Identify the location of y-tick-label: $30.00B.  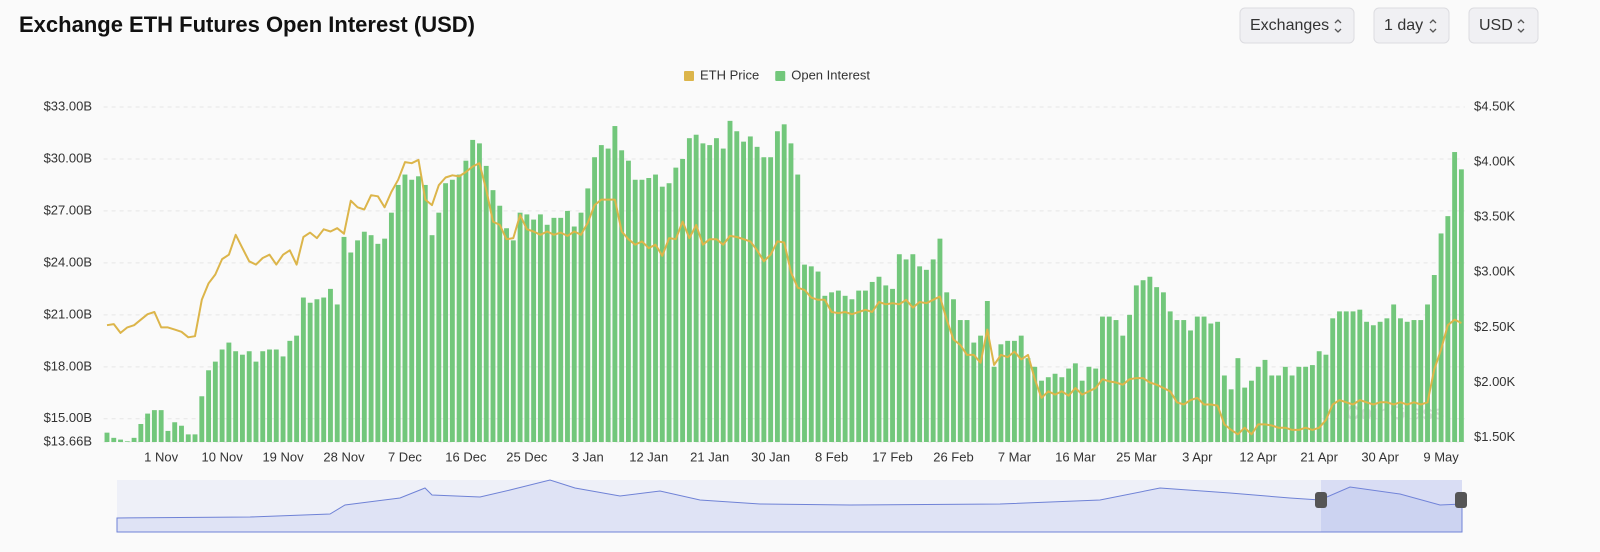
(68, 157).